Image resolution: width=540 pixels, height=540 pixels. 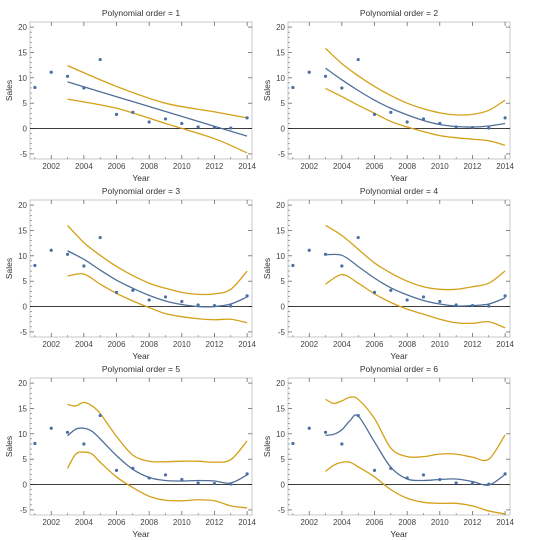 What do you see at coordinates (141, 191) in the screenshot?
I see `chart-title: Polynomial order = 3` at bounding box center [141, 191].